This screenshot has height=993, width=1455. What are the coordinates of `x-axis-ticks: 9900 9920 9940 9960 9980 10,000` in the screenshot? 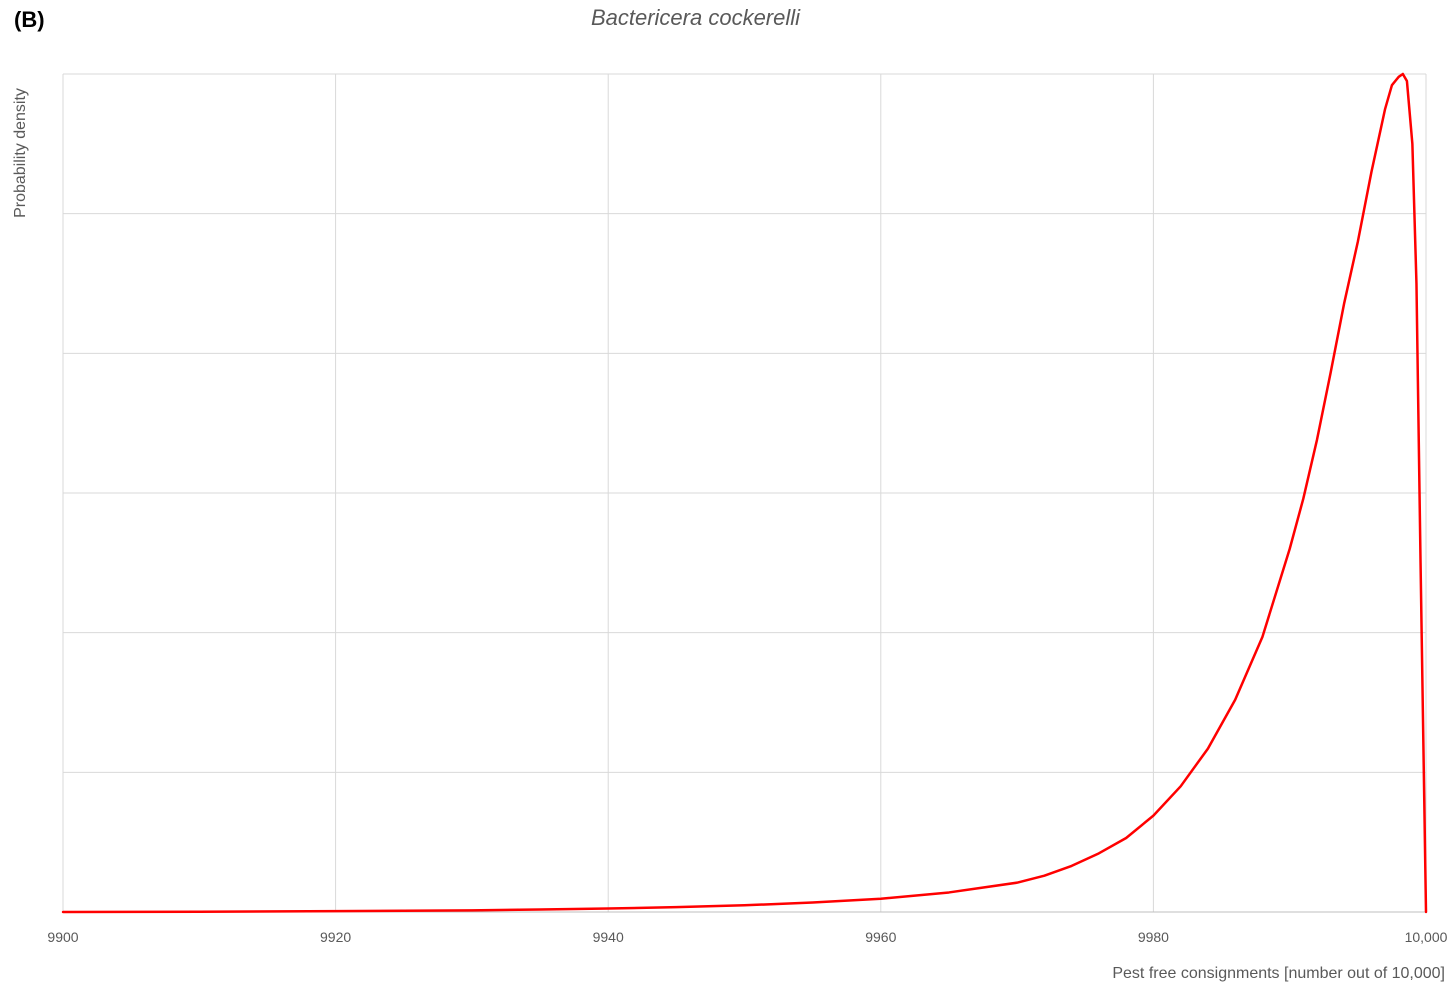 It's located at (747, 937).